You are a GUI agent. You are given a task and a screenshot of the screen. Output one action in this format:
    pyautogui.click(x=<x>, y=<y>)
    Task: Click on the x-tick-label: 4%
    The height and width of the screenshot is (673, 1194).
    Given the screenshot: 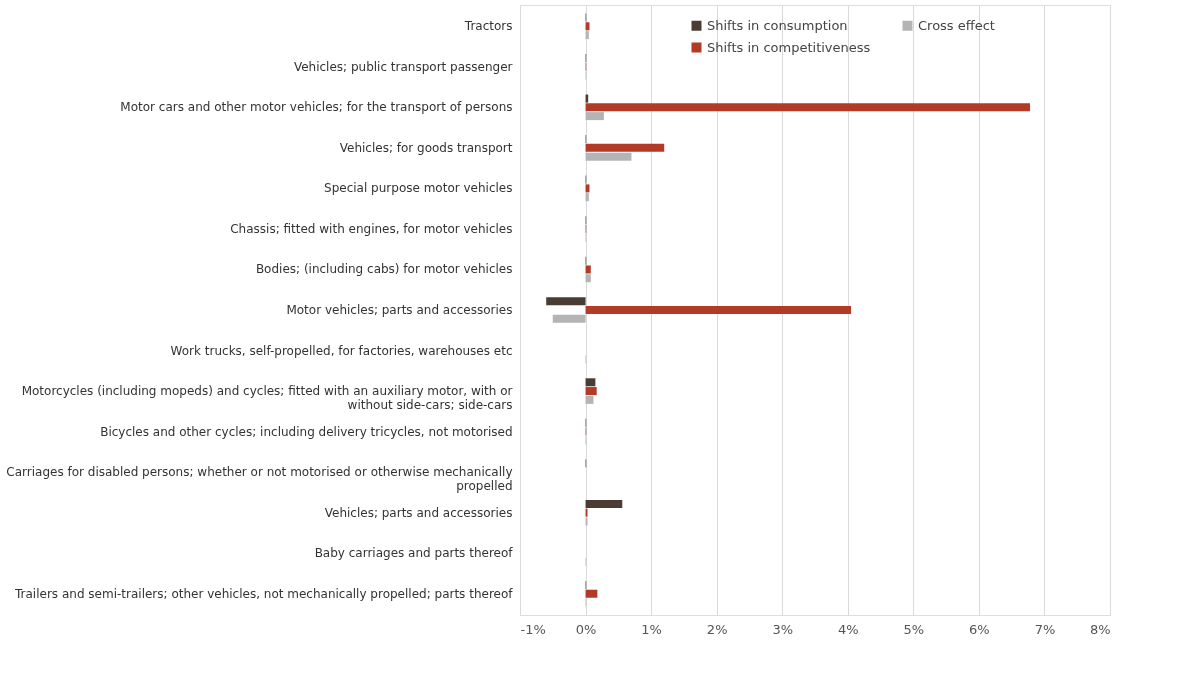 What is the action you would take?
    pyautogui.click(x=848, y=629)
    